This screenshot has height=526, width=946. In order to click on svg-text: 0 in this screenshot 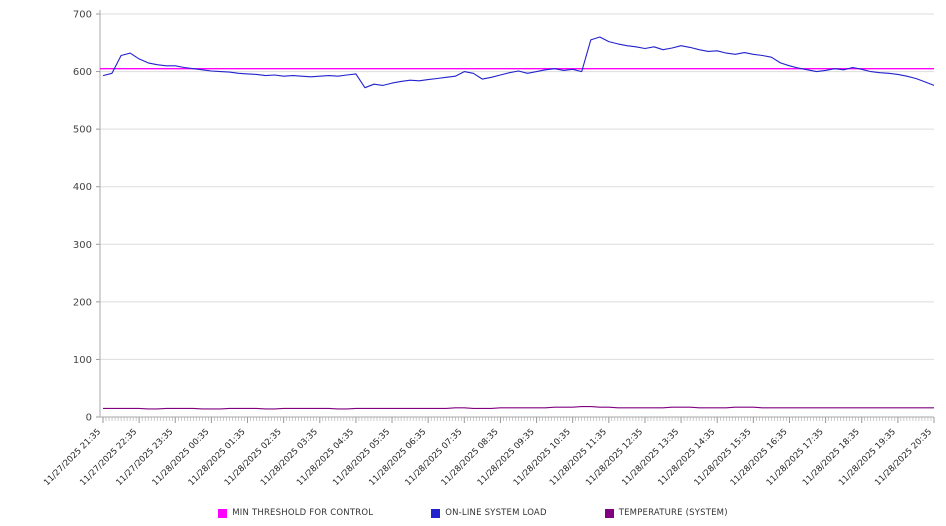, I will do `click(89, 418)`.